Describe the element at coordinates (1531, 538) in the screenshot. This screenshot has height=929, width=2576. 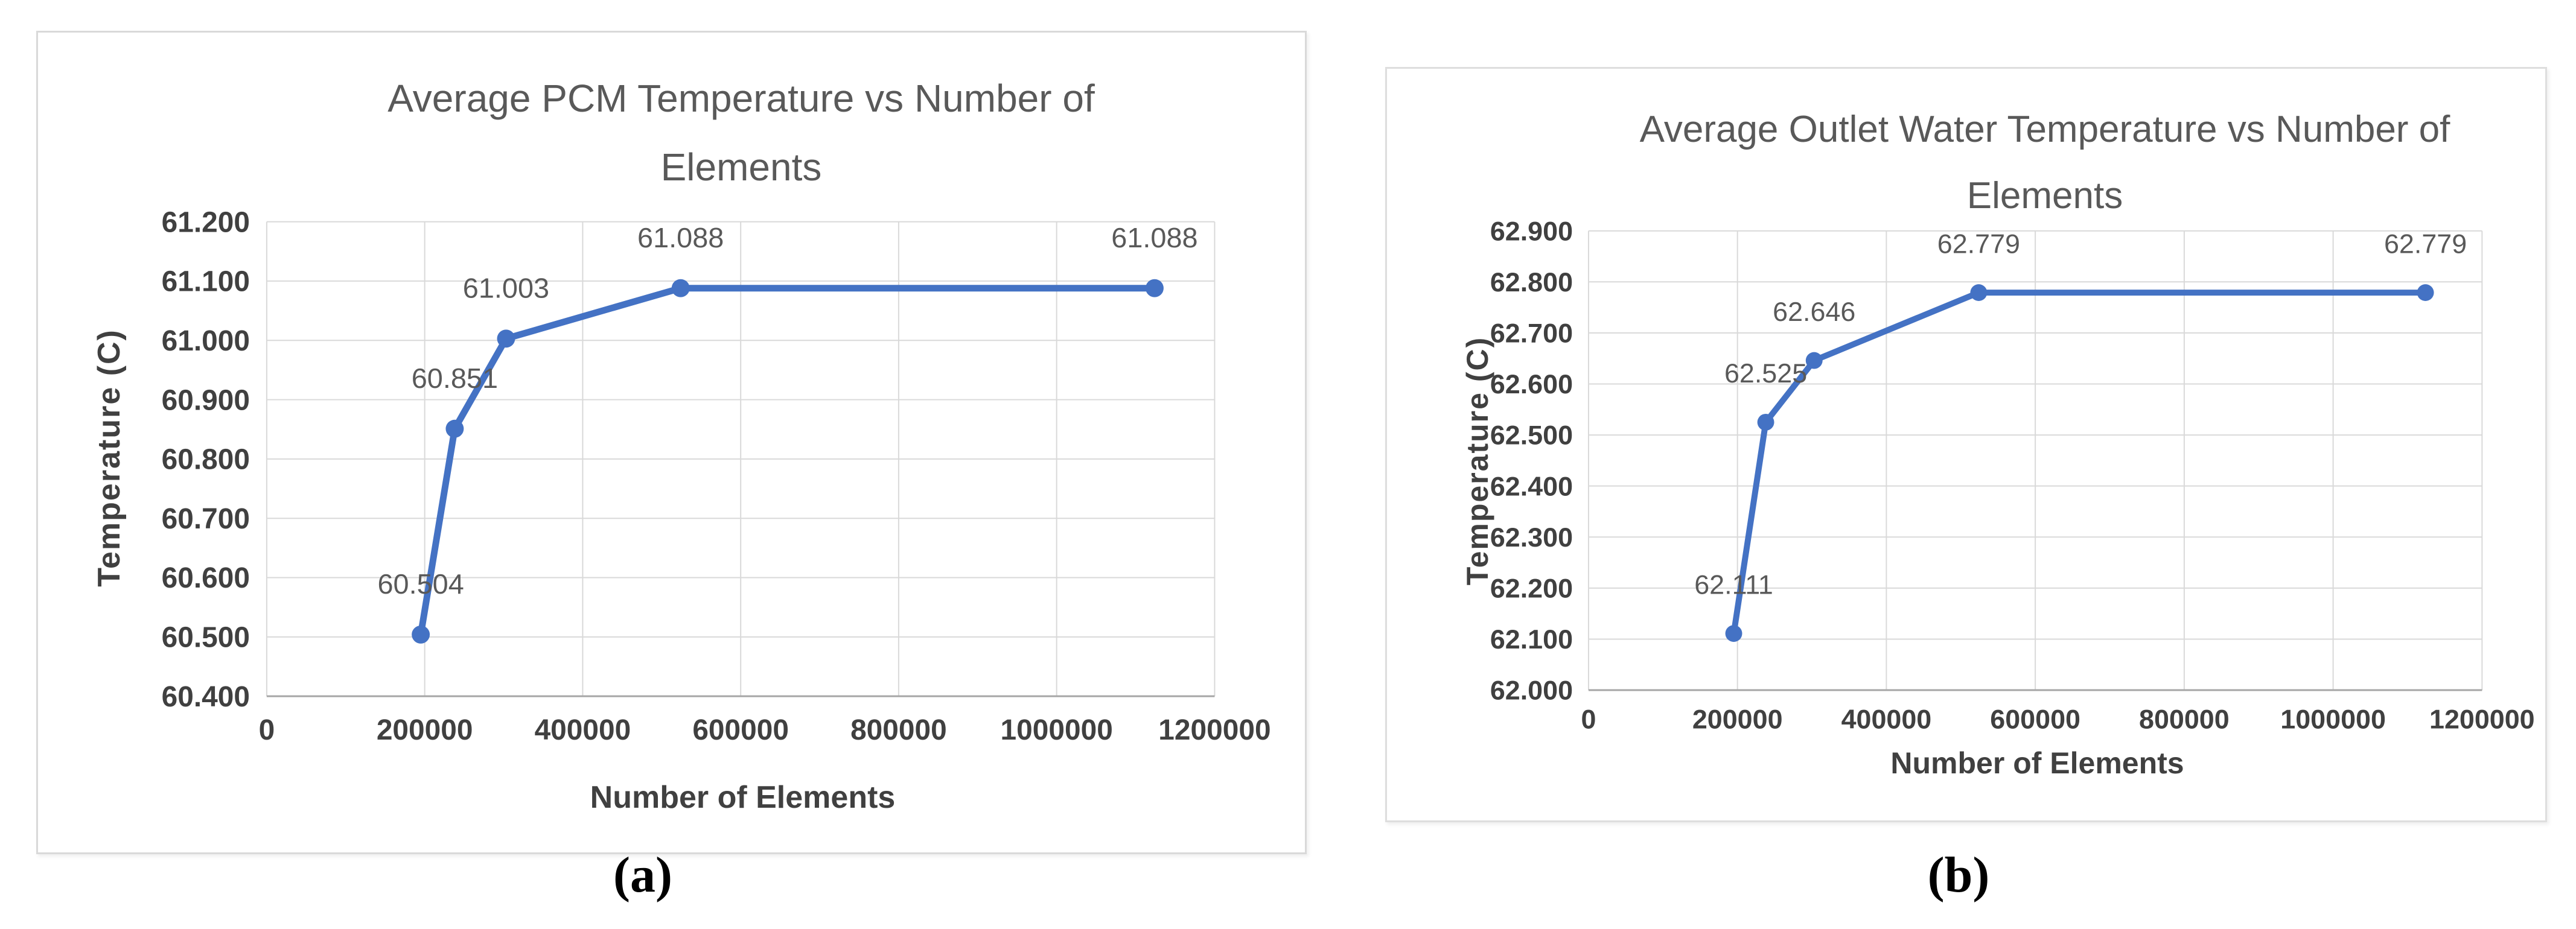
I see `y-tick-label: 62.300` at that location.